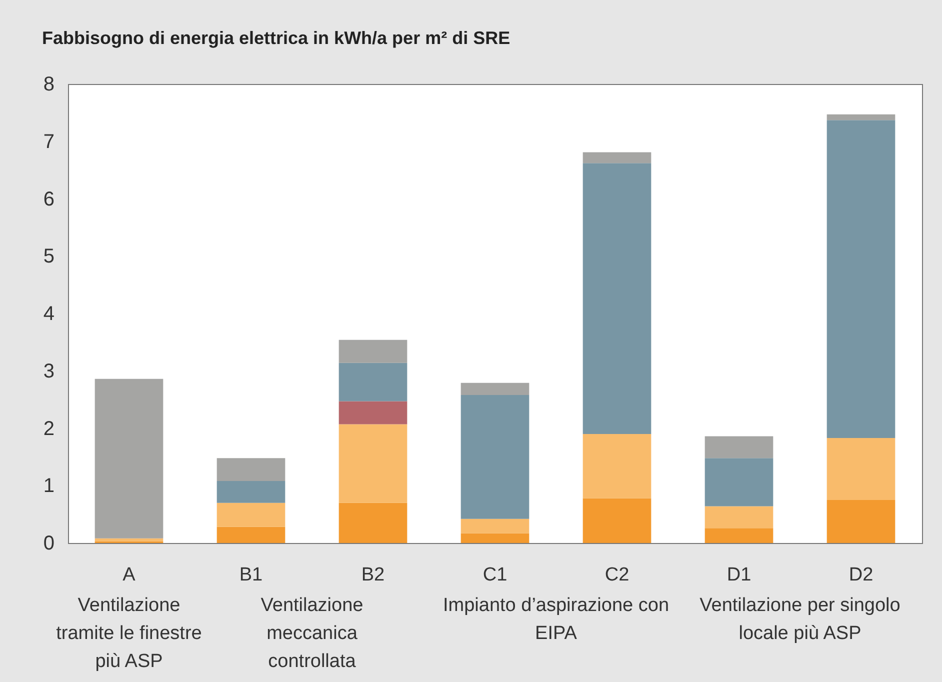 This screenshot has width=942, height=682. I want to click on text: Ventilazione meccanica controllata, so click(312, 634).